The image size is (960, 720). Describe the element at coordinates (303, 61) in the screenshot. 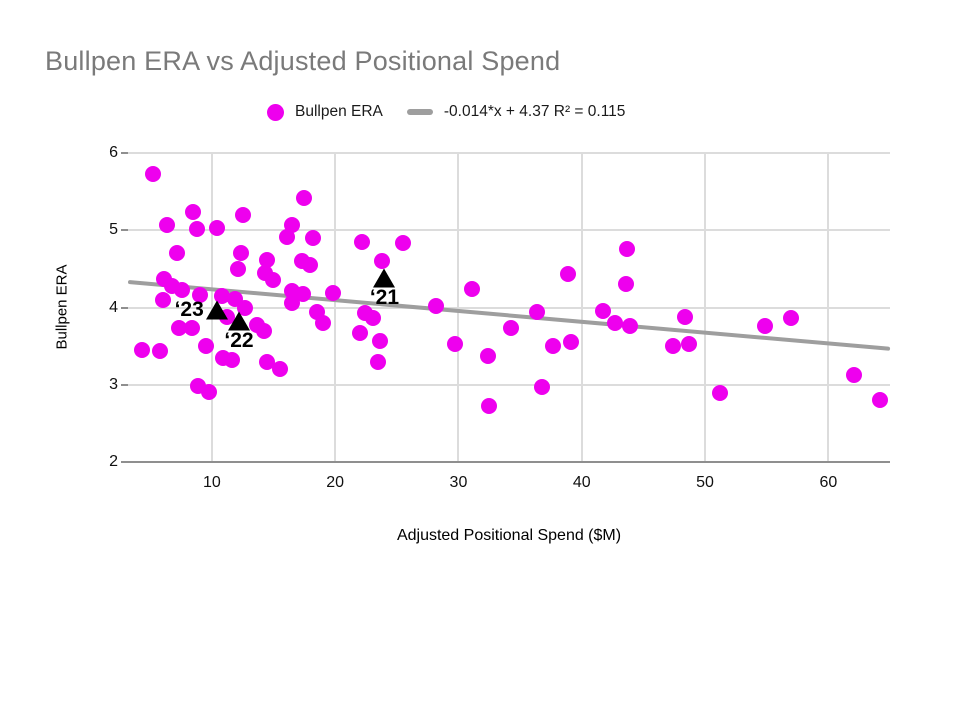

I see `chart-title: Bullpen ERA vs Adjusted Positional Spend` at that location.